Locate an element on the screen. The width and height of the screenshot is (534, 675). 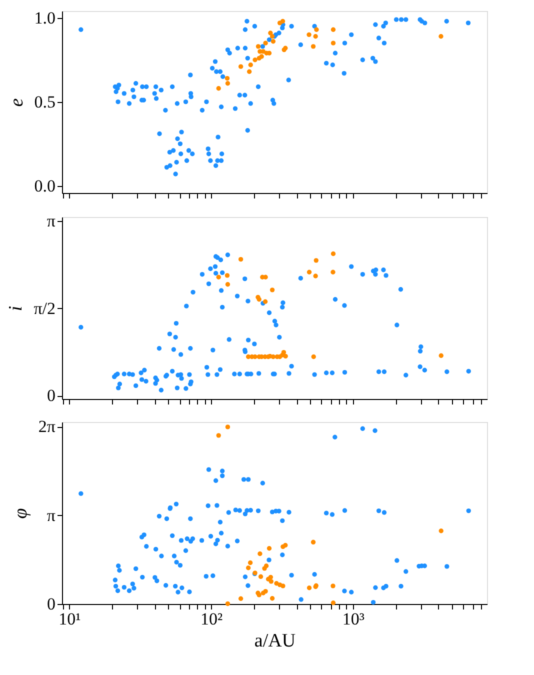
y-axis-title: φ is located at coordinates (21, 513).